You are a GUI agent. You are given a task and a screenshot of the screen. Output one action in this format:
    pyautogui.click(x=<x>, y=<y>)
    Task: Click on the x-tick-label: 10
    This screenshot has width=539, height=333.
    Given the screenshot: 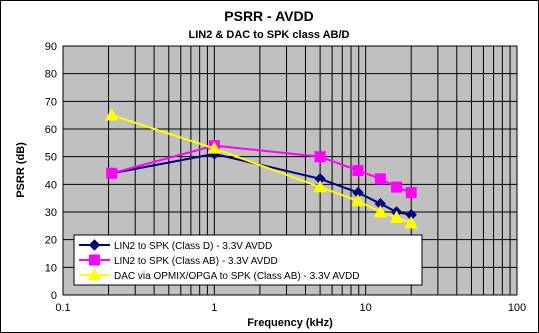 What is the action you would take?
    pyautogui.click(x=366, y=308)
    